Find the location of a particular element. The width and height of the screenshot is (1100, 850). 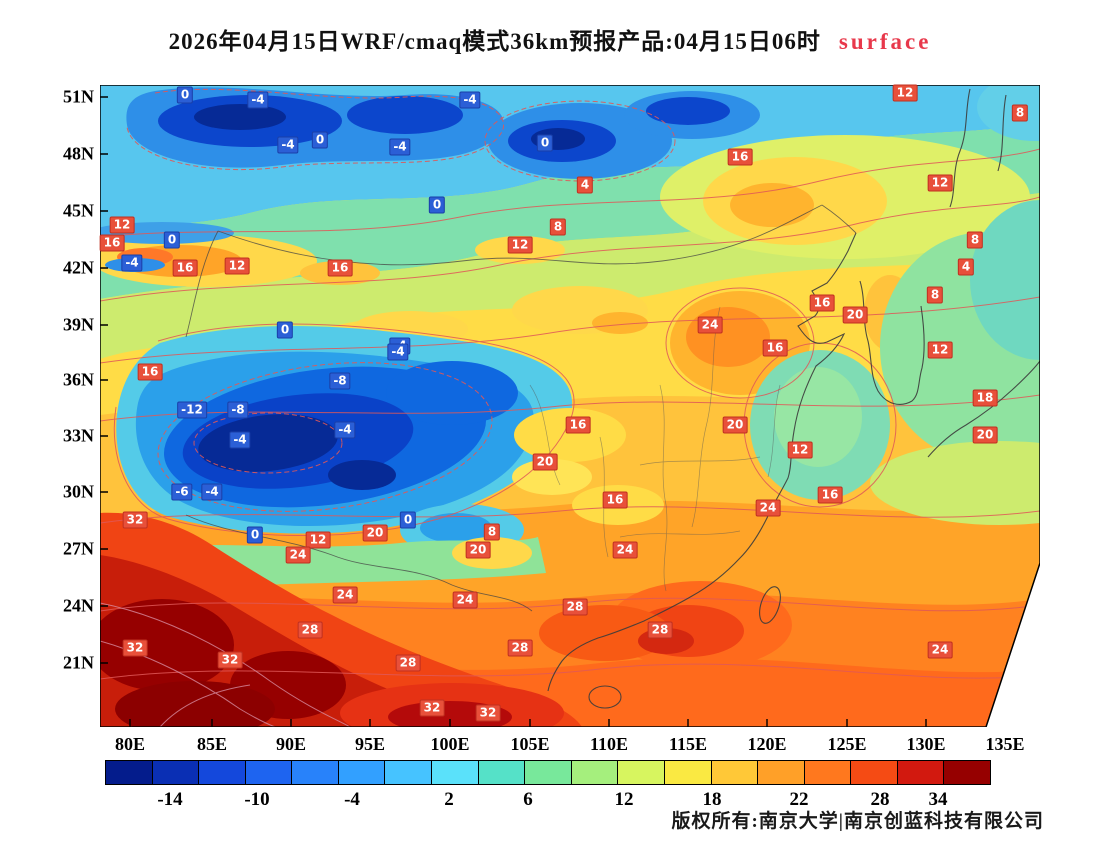

longitude-tick-label: 130E is located at coordinates (926, 744).